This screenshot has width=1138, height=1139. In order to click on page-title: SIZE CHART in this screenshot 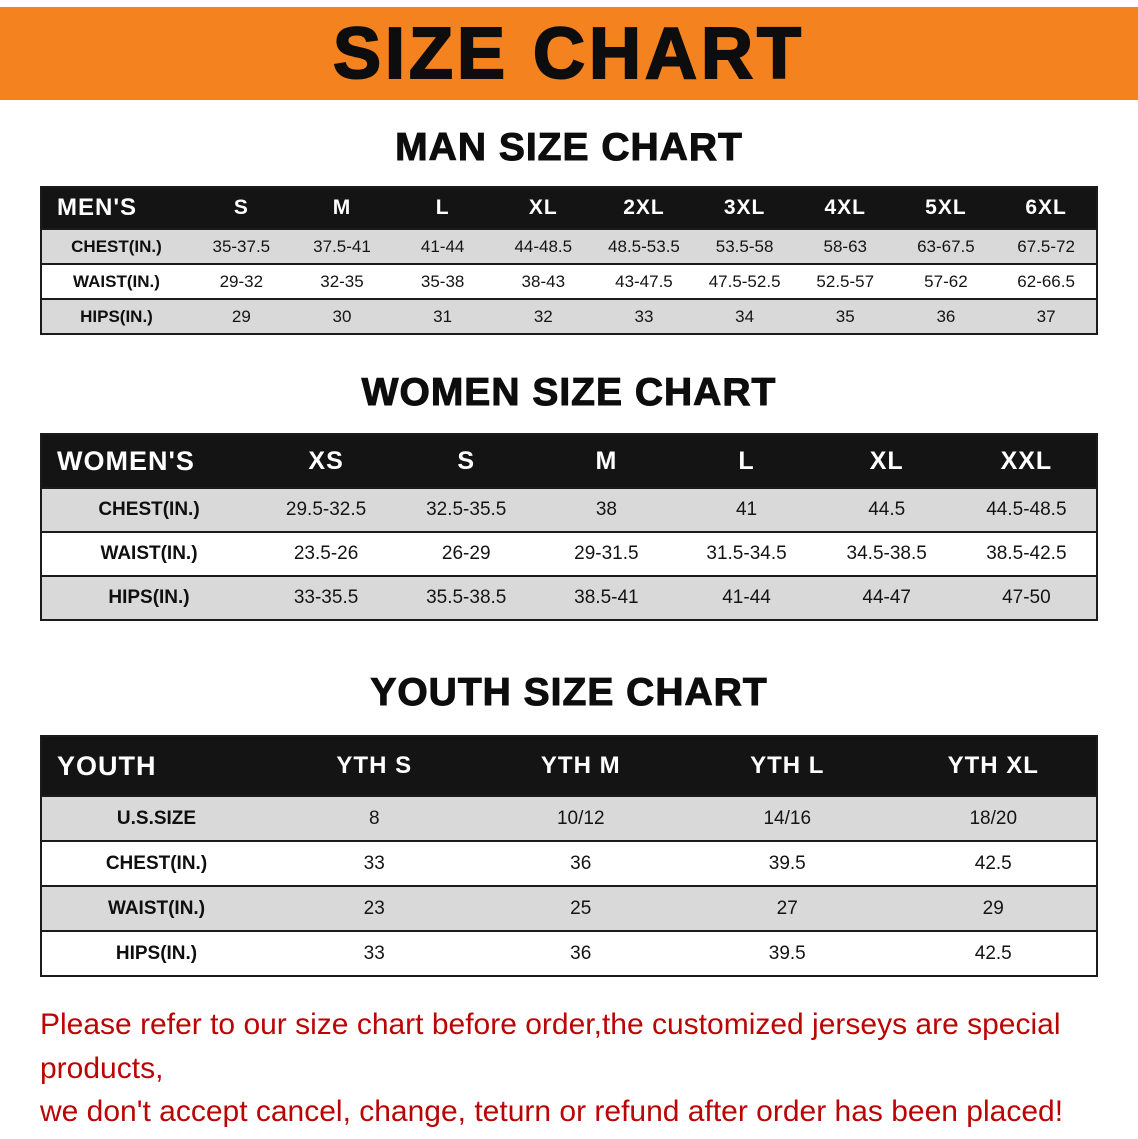, I will do `click(568, 53)`.